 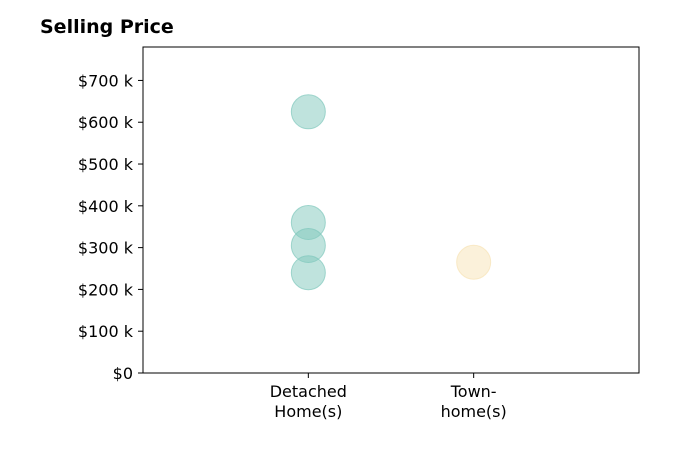 What do you see at coordinates (106, 331) in the screenshot?
I see `y-tick-label: $100 k` at bounding box center [106, 331].